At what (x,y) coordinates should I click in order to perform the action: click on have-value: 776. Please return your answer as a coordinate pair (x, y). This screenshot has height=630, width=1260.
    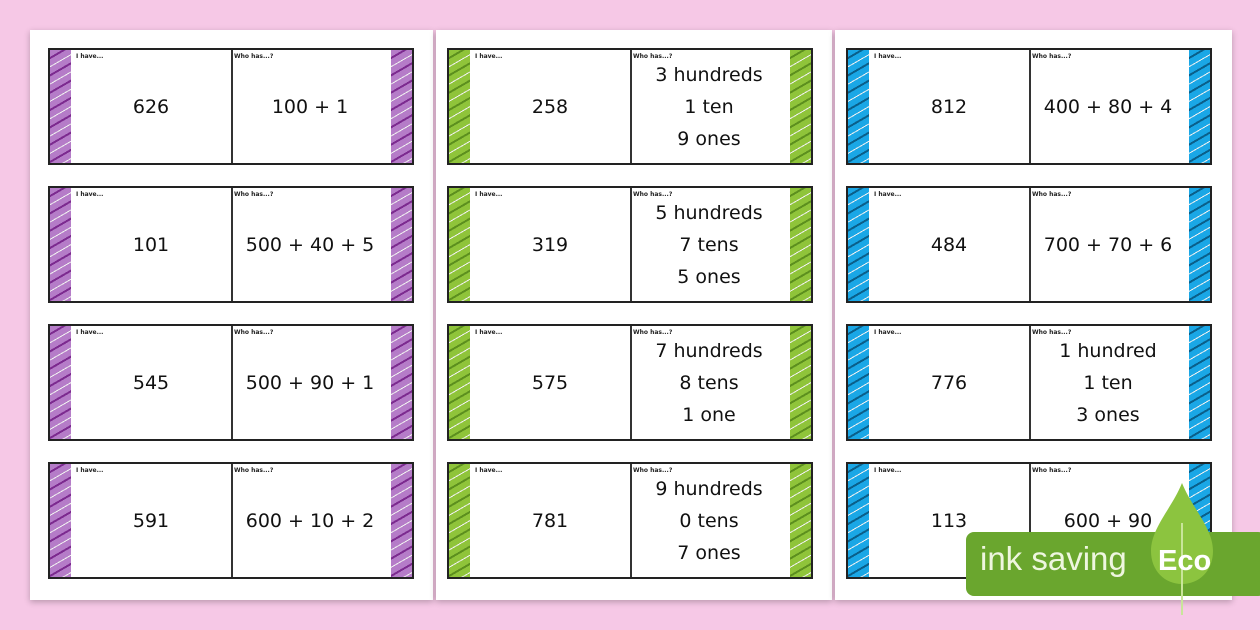
    Looking at the image, I should click on (949, 382).